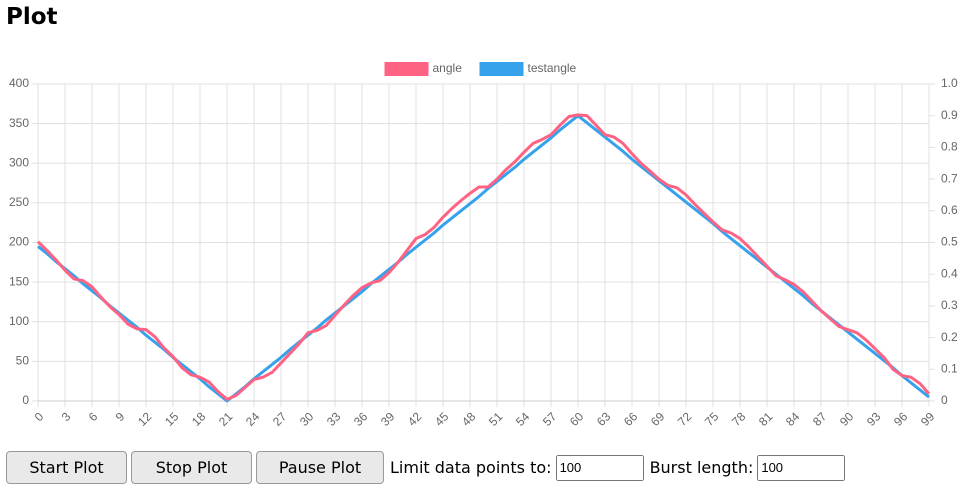 This screenshot has width=967, height=491. What do you see at coordinates (25, 400) in the screenshot?
I see `y-tick-label: 0` at bounding box center [25, 400].